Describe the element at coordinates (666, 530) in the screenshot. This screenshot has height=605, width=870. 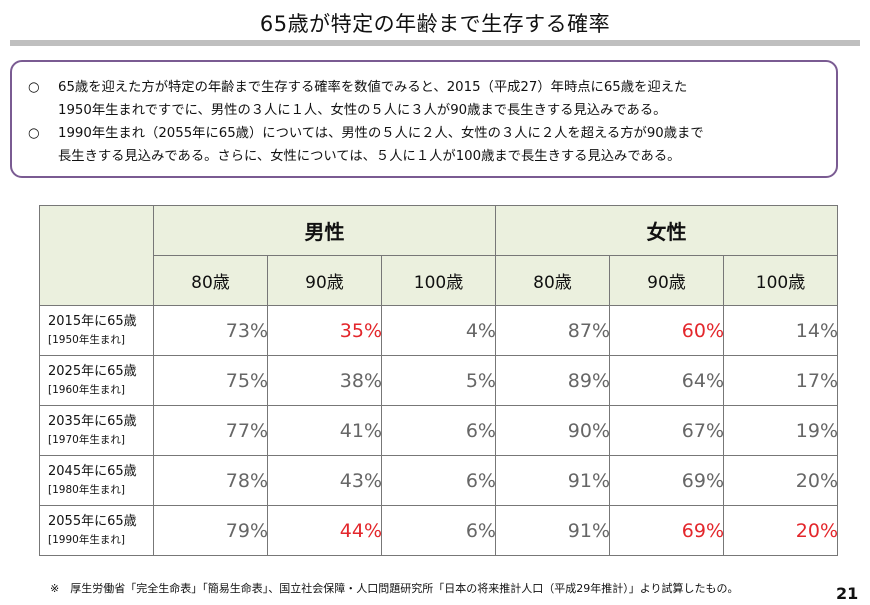
I see `value-cell-highlight: 69%` at that location.